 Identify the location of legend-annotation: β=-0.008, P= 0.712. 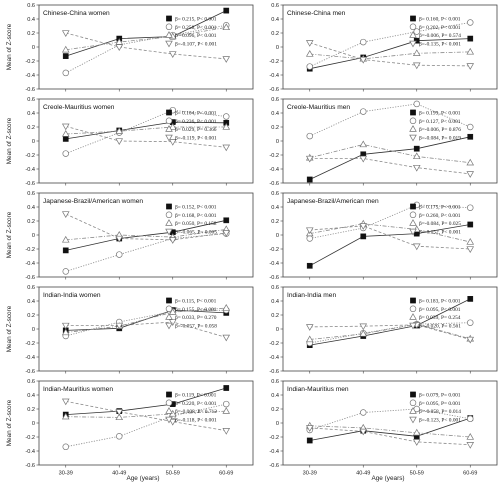
(196, 412).